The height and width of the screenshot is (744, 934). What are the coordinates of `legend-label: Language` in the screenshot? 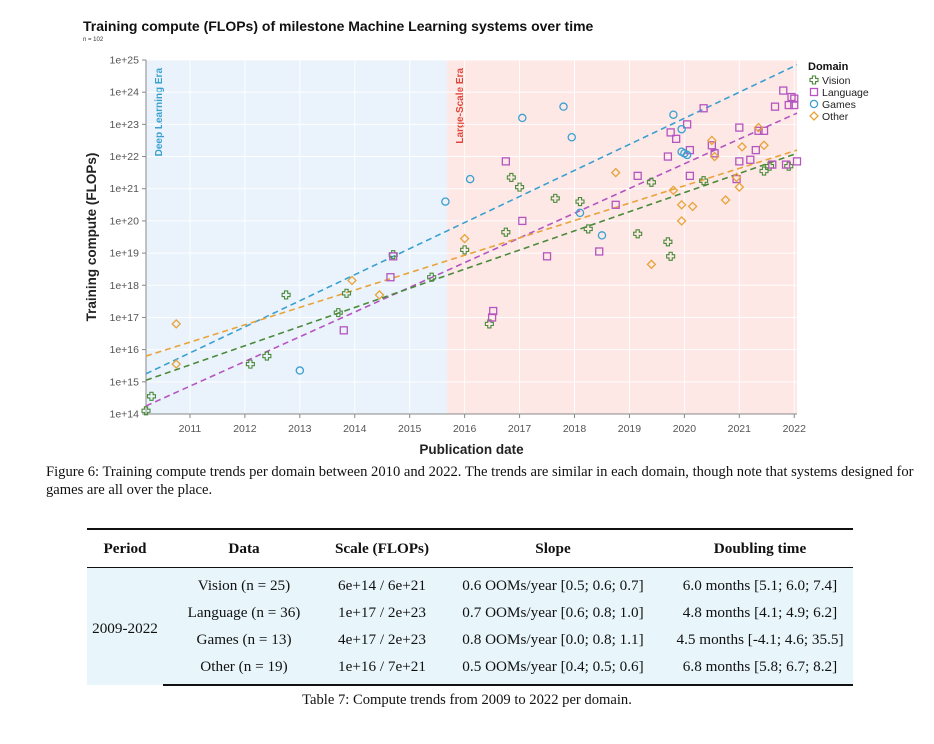 It's located at (845, 93).